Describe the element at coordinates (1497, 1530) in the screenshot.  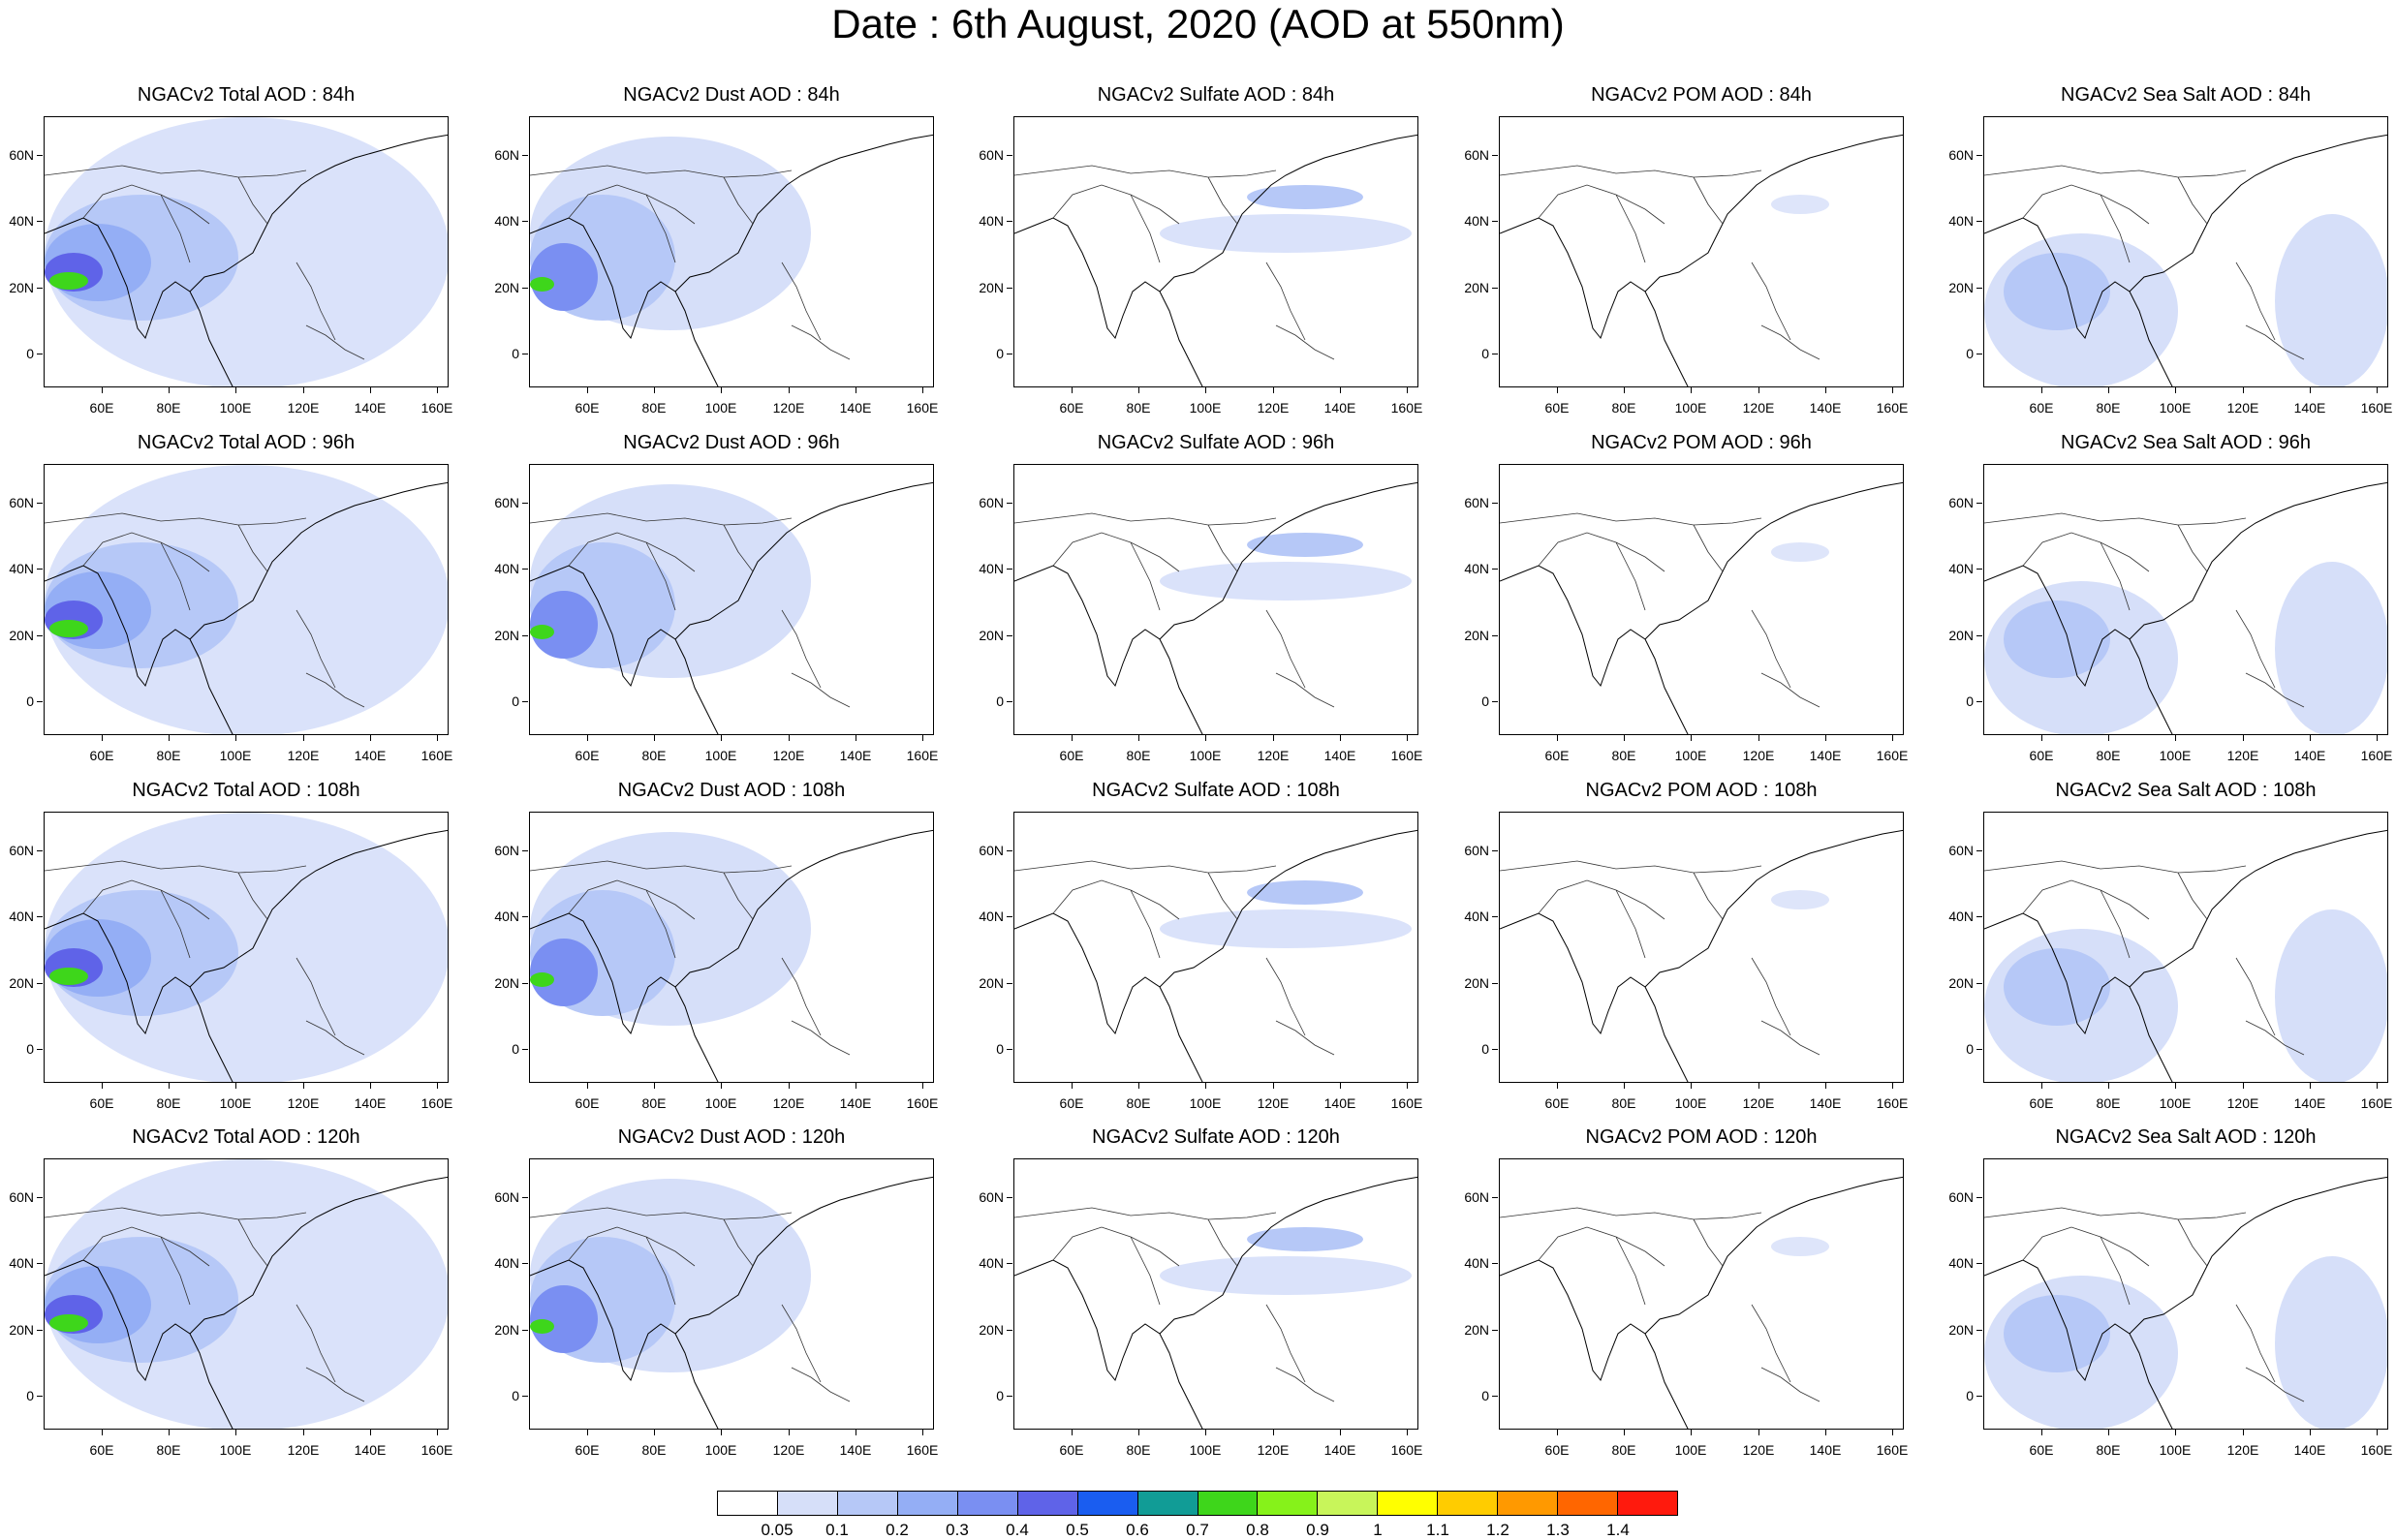
I see `colorbar-label: 1.2` at that location.